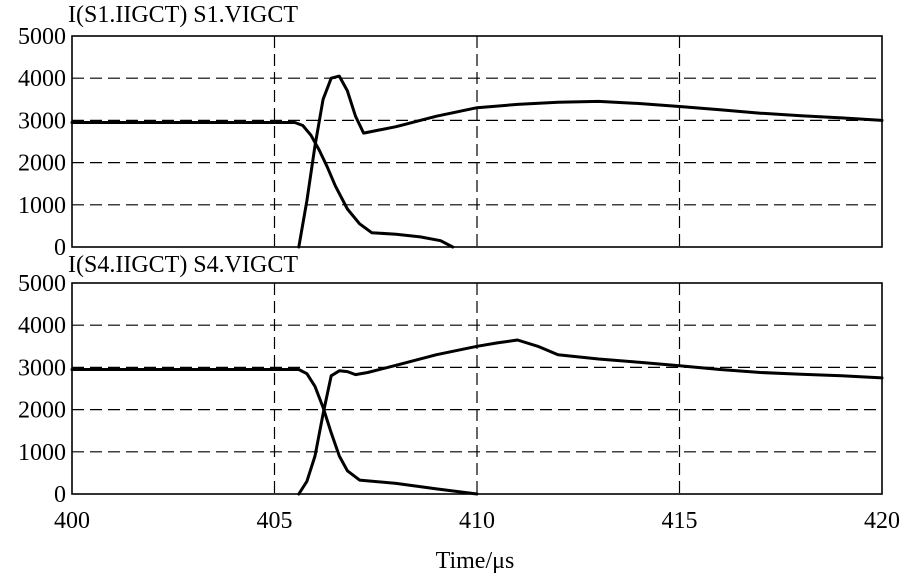 The height and width of the screenshot is (578, 900). What do you see at coordinates (274, 432) in the screenshot?
I see `series-line-i-s4-iigct` at bounding box center [274, 432].